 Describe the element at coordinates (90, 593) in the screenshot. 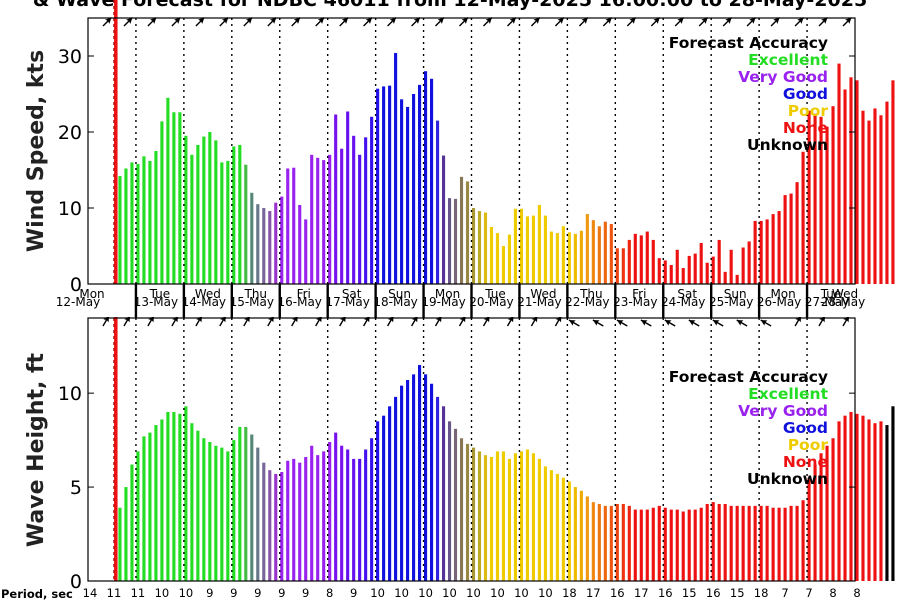

I see `period-value: 14` at that location.